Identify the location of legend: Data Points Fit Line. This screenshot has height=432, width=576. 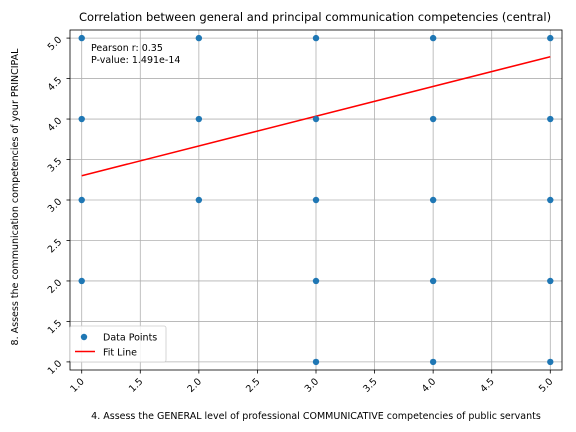
(118, 344).